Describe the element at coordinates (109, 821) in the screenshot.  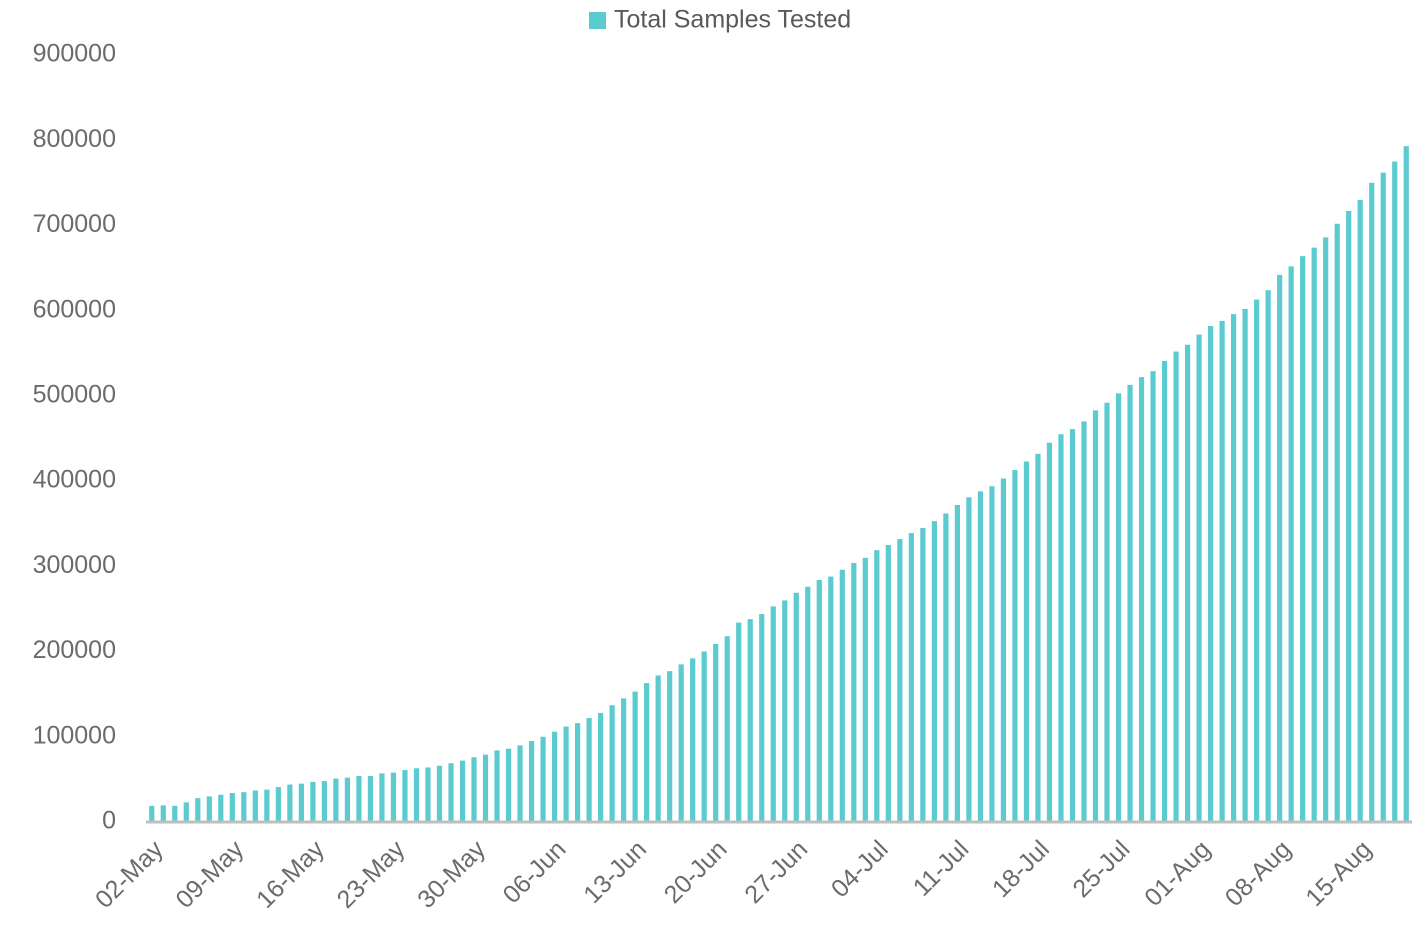
I see `y-tick-label: 0` at that location.